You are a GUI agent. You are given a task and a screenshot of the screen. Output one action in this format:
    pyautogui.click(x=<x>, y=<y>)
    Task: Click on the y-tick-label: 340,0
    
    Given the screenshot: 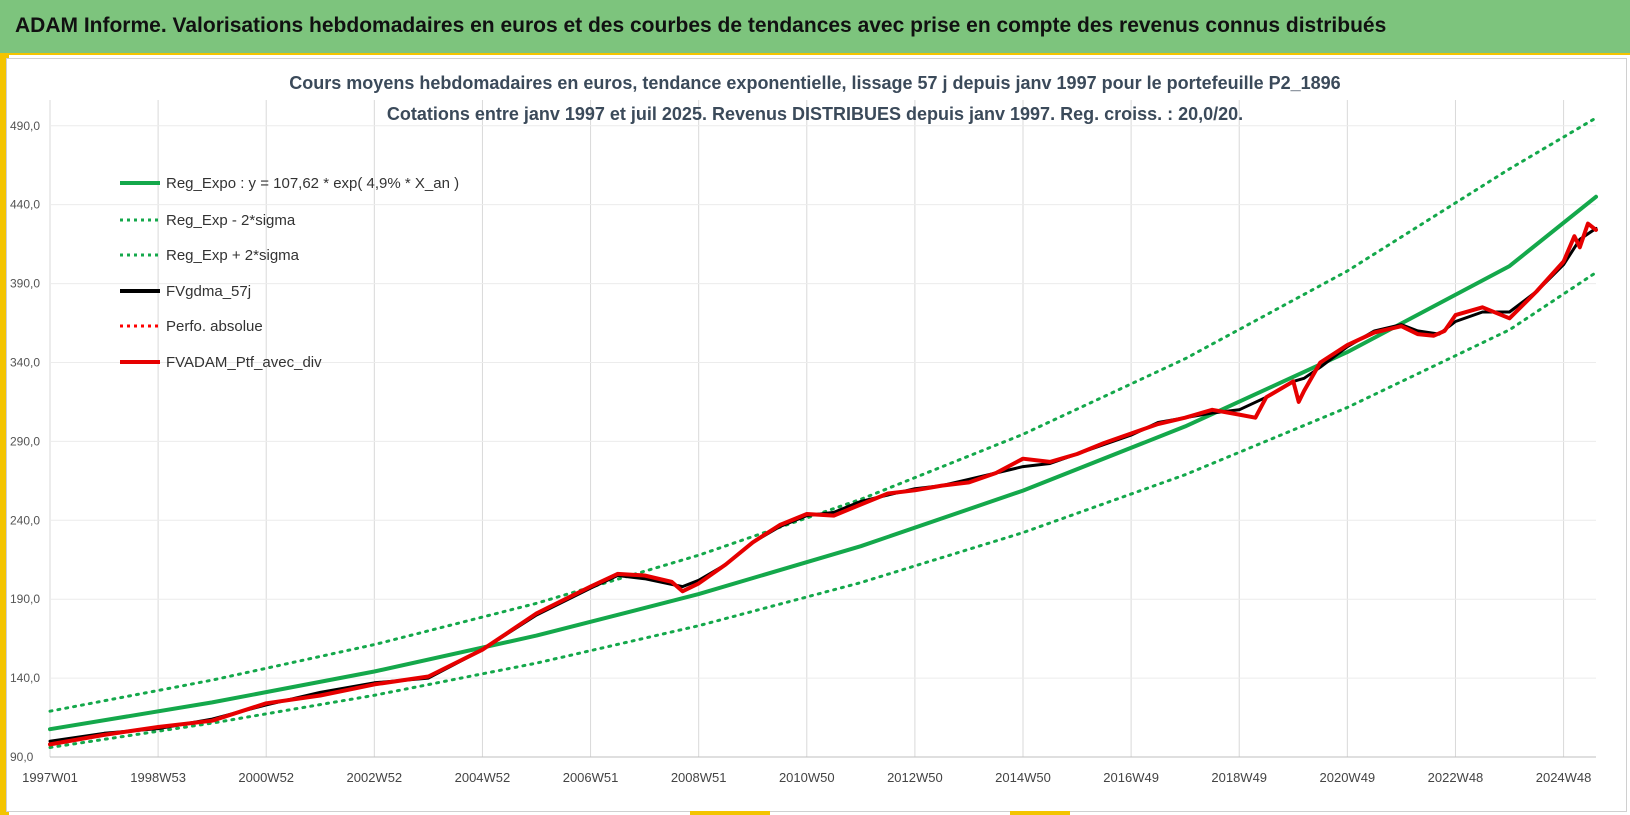 What is the action you would take?
    pyautogui.click(x=25, y=362)
    